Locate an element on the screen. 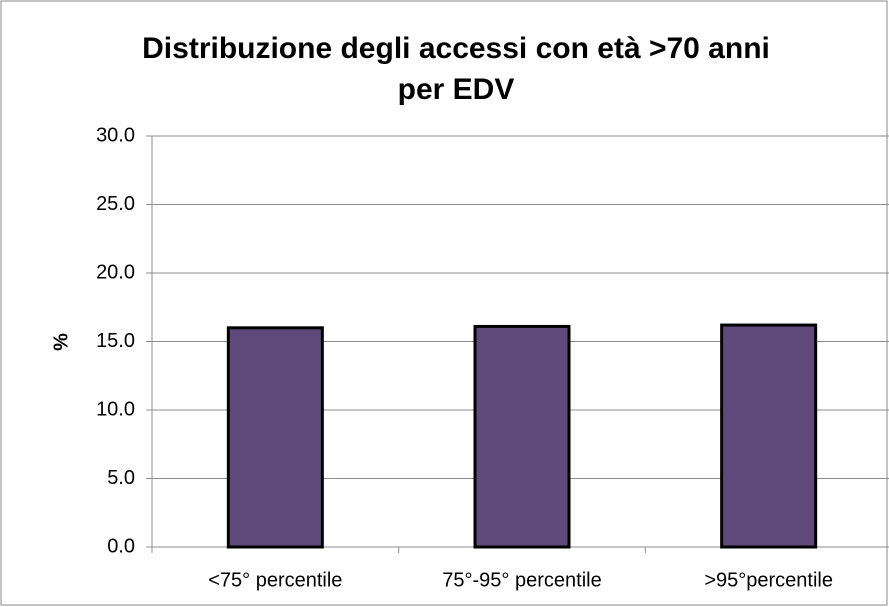 The image size is (889, 607). y-tick-label: 5.0 is located at coordinates (121, 478).